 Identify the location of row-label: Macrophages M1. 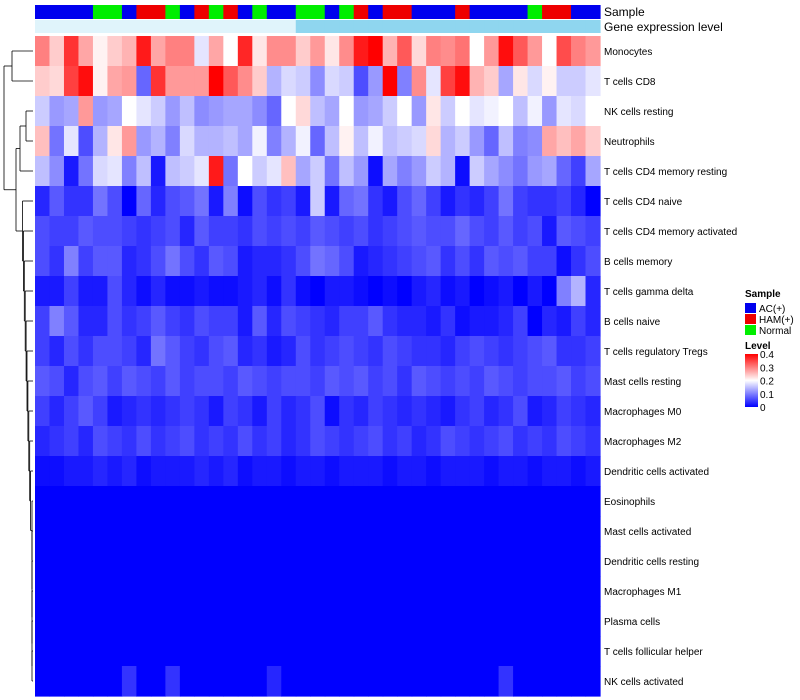
(643, 592).